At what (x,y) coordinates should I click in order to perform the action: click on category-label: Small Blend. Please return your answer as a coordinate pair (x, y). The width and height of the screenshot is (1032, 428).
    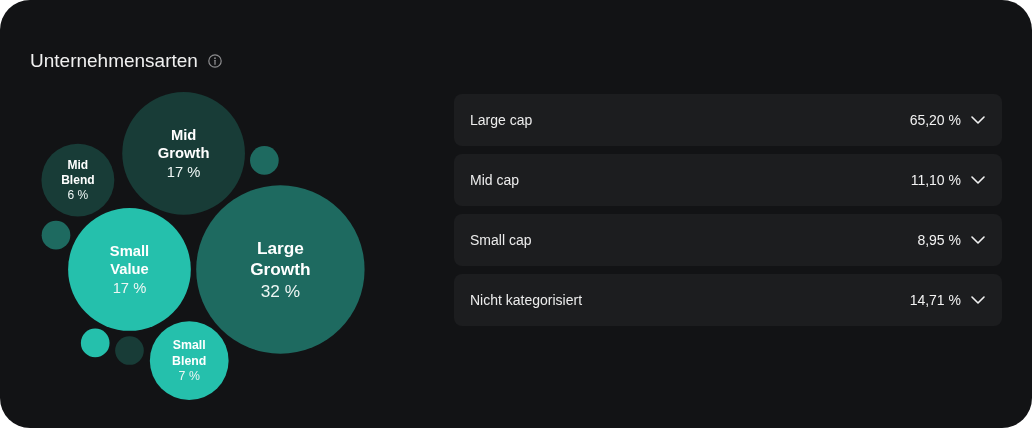
    Looking at the image, I should click on (189, 352).